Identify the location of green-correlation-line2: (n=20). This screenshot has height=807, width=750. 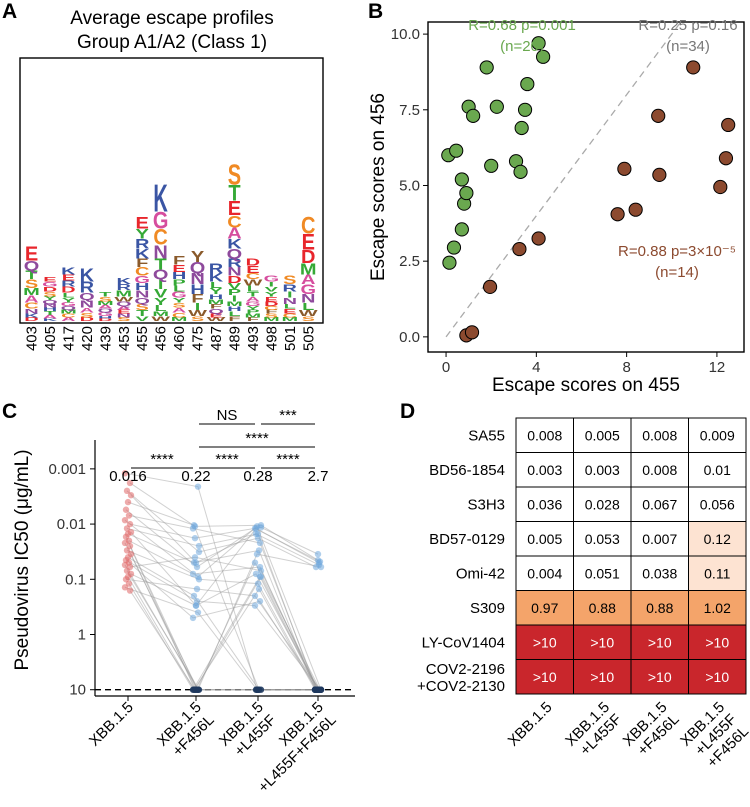
(522, 46).